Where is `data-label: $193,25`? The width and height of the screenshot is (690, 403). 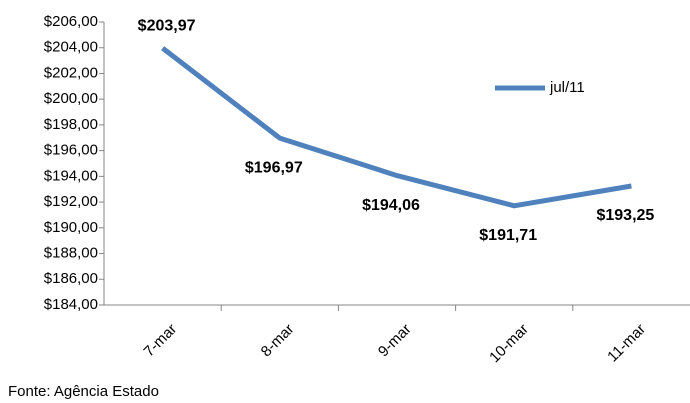 data-label: $193,25 is located at coordinates (625, 215).